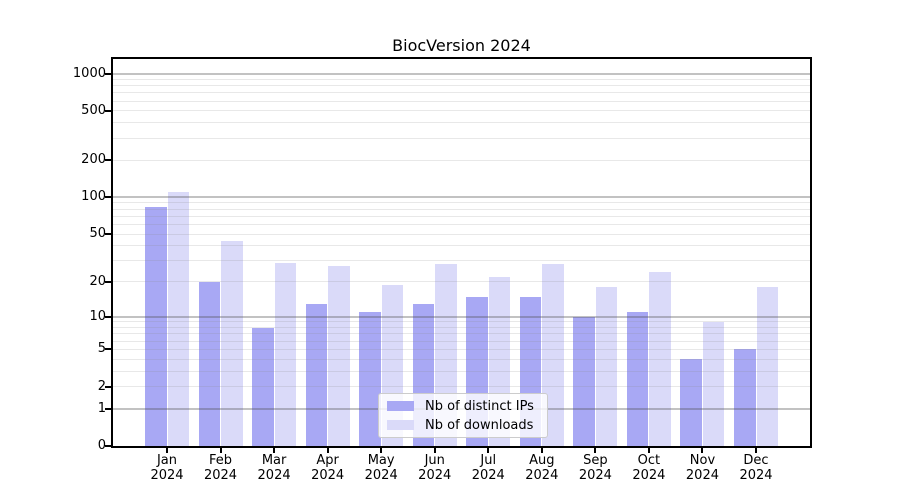  What do you see at coordinates (488, 468) in the screenshot?
I see `x-tick-label-jul: Jul 2024` at bounding box center [488, 468].